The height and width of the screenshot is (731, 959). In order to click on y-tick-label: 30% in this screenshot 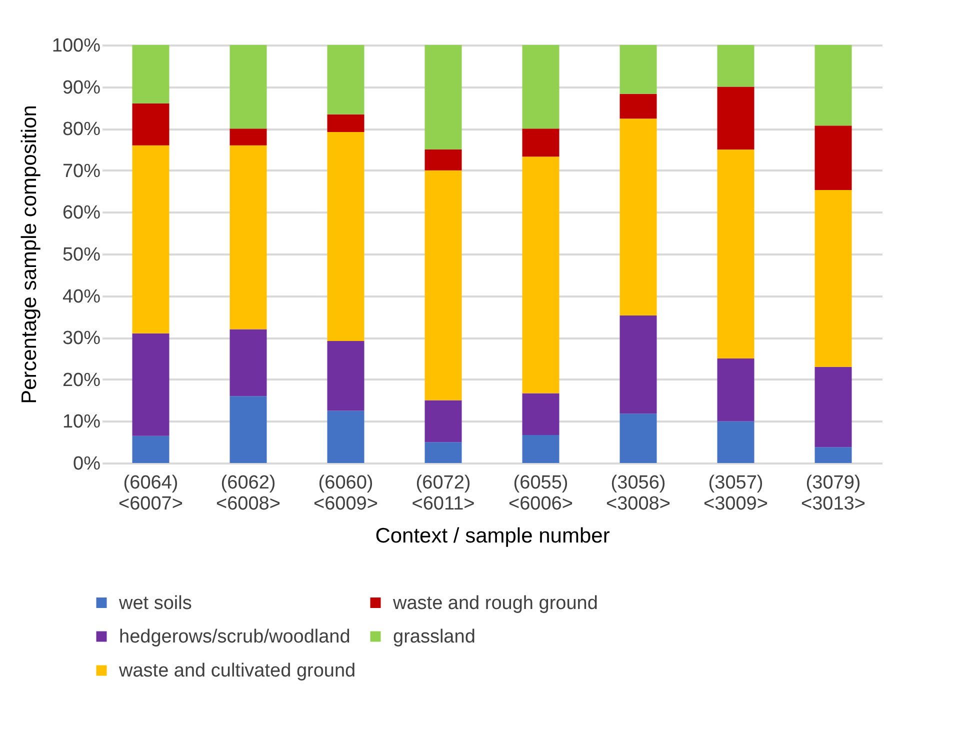, I will do `click(81, 339)`.